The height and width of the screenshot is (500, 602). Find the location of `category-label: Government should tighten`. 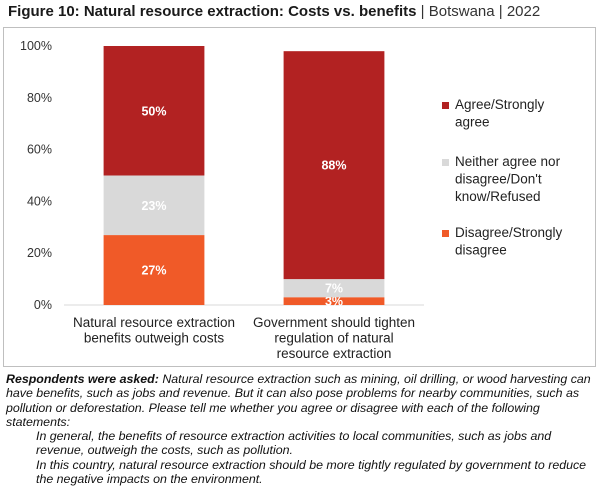

category-label: Government should tighten is located at coordinates (334, 322).